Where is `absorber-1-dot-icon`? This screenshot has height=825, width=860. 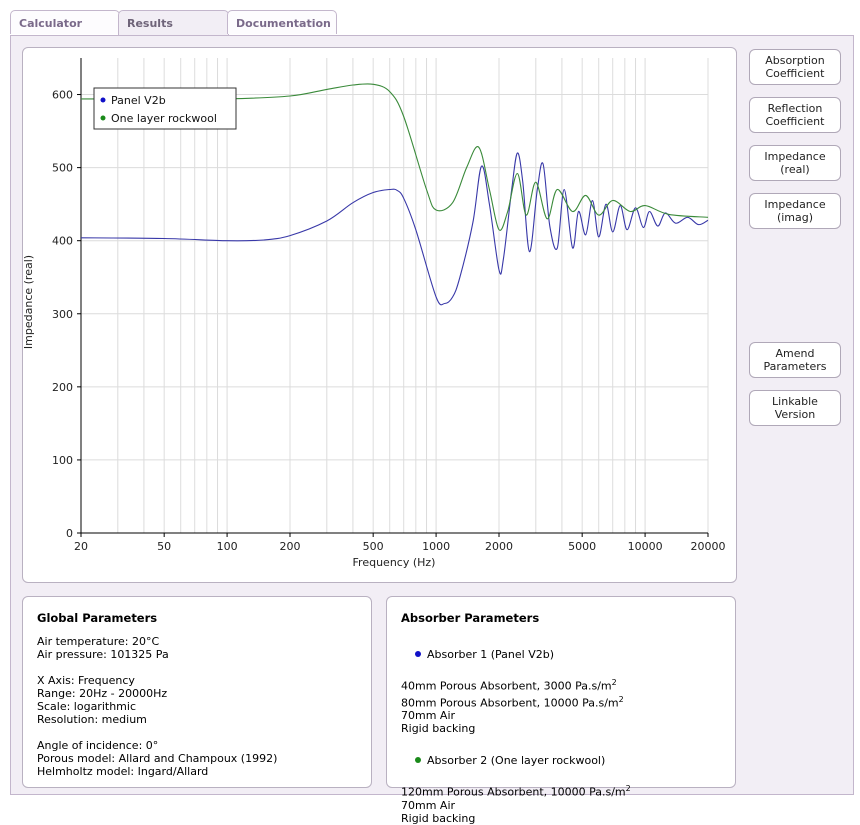
absorber-1-dot-icon is located at coordinates (418, 654).